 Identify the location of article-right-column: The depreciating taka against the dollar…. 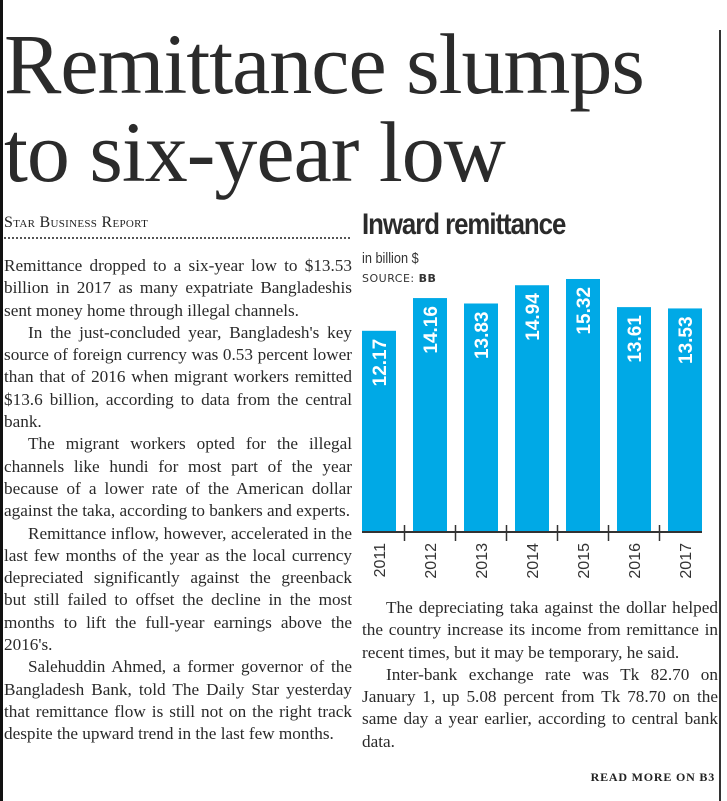
(540, 675).